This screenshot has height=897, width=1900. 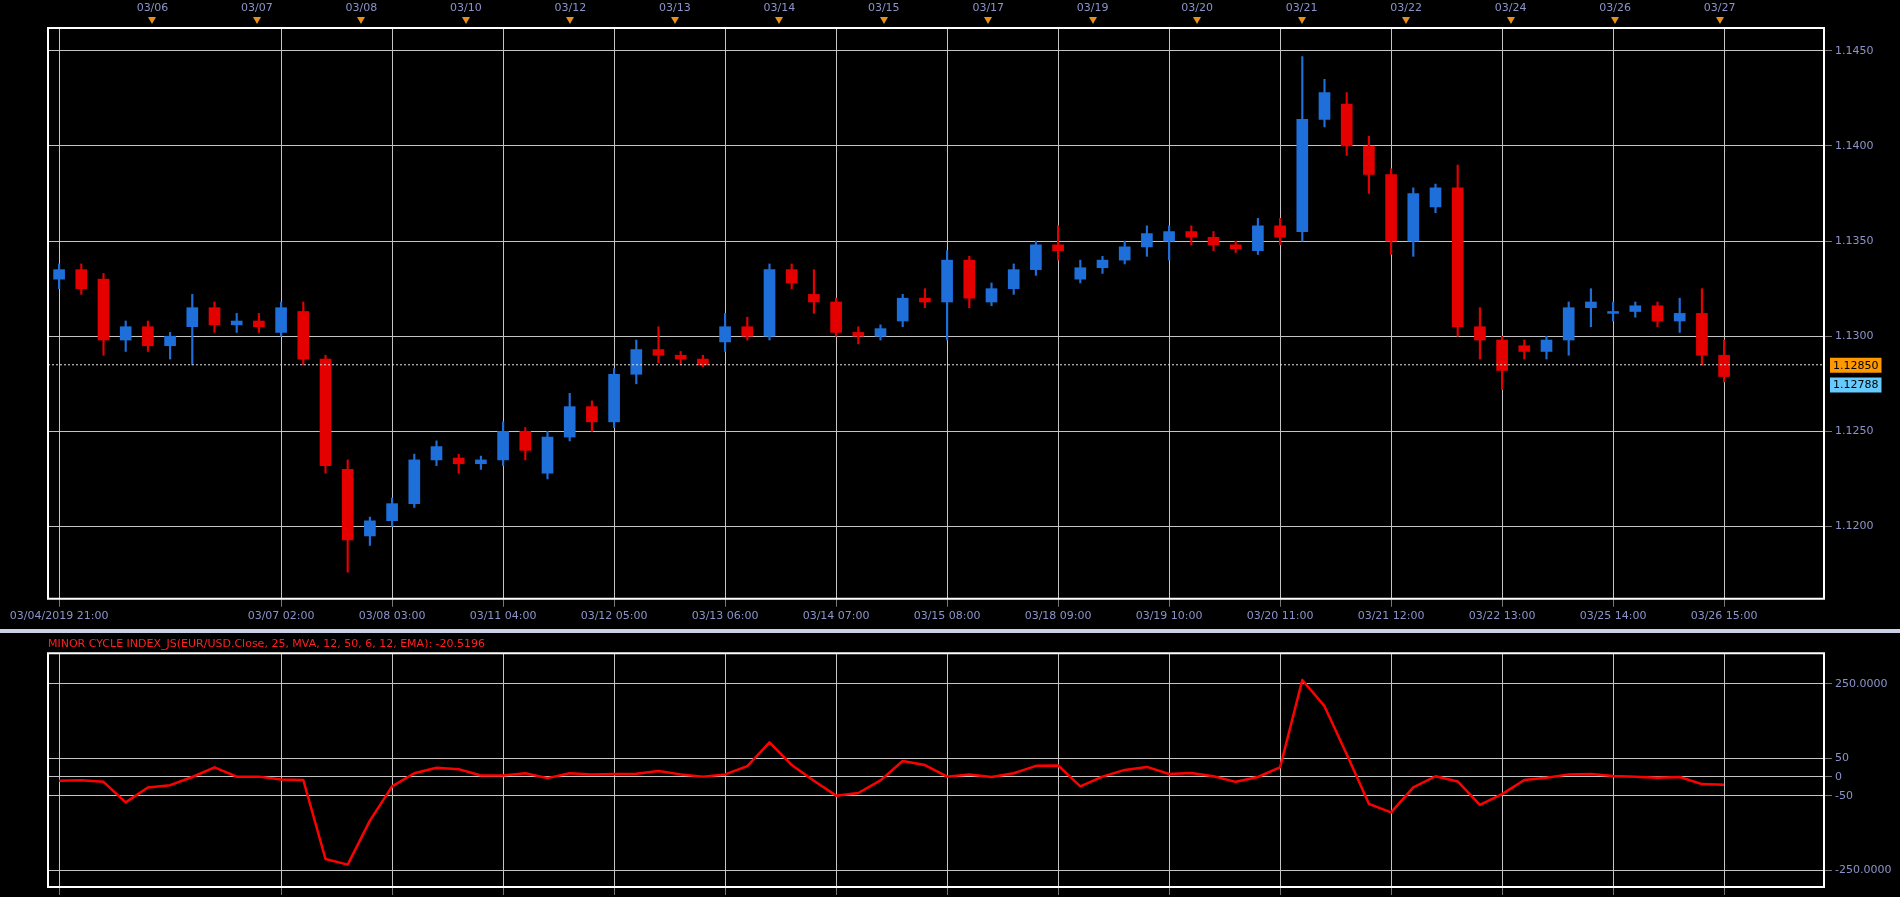 I want to click on y-tick-label: 1.1300, so click(x=1854, y=336).